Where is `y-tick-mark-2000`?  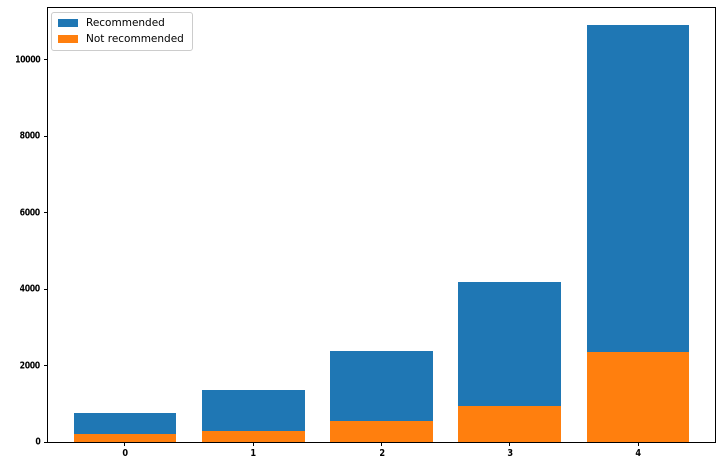 y-tick-mark-2000 is located at coordinates (46, 366).